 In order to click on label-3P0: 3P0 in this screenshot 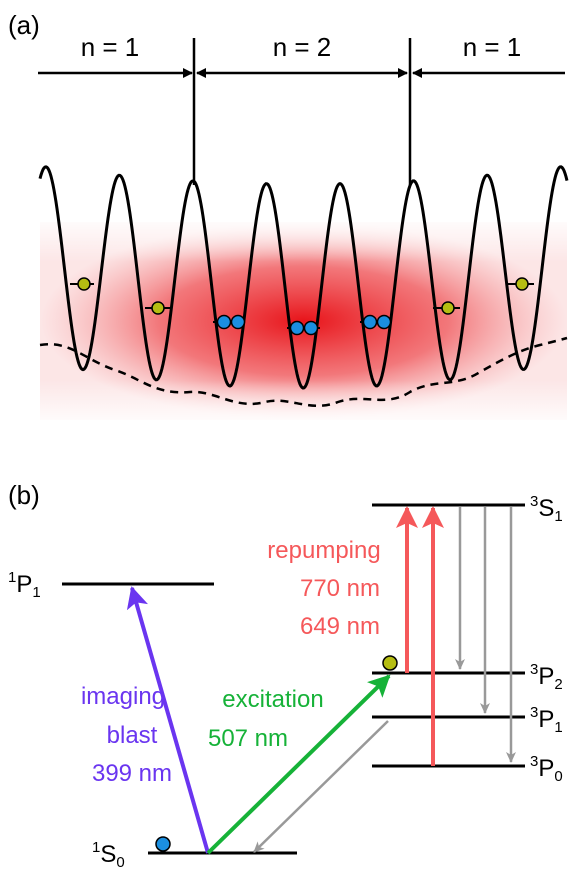, I will do `click(546, 769)`.